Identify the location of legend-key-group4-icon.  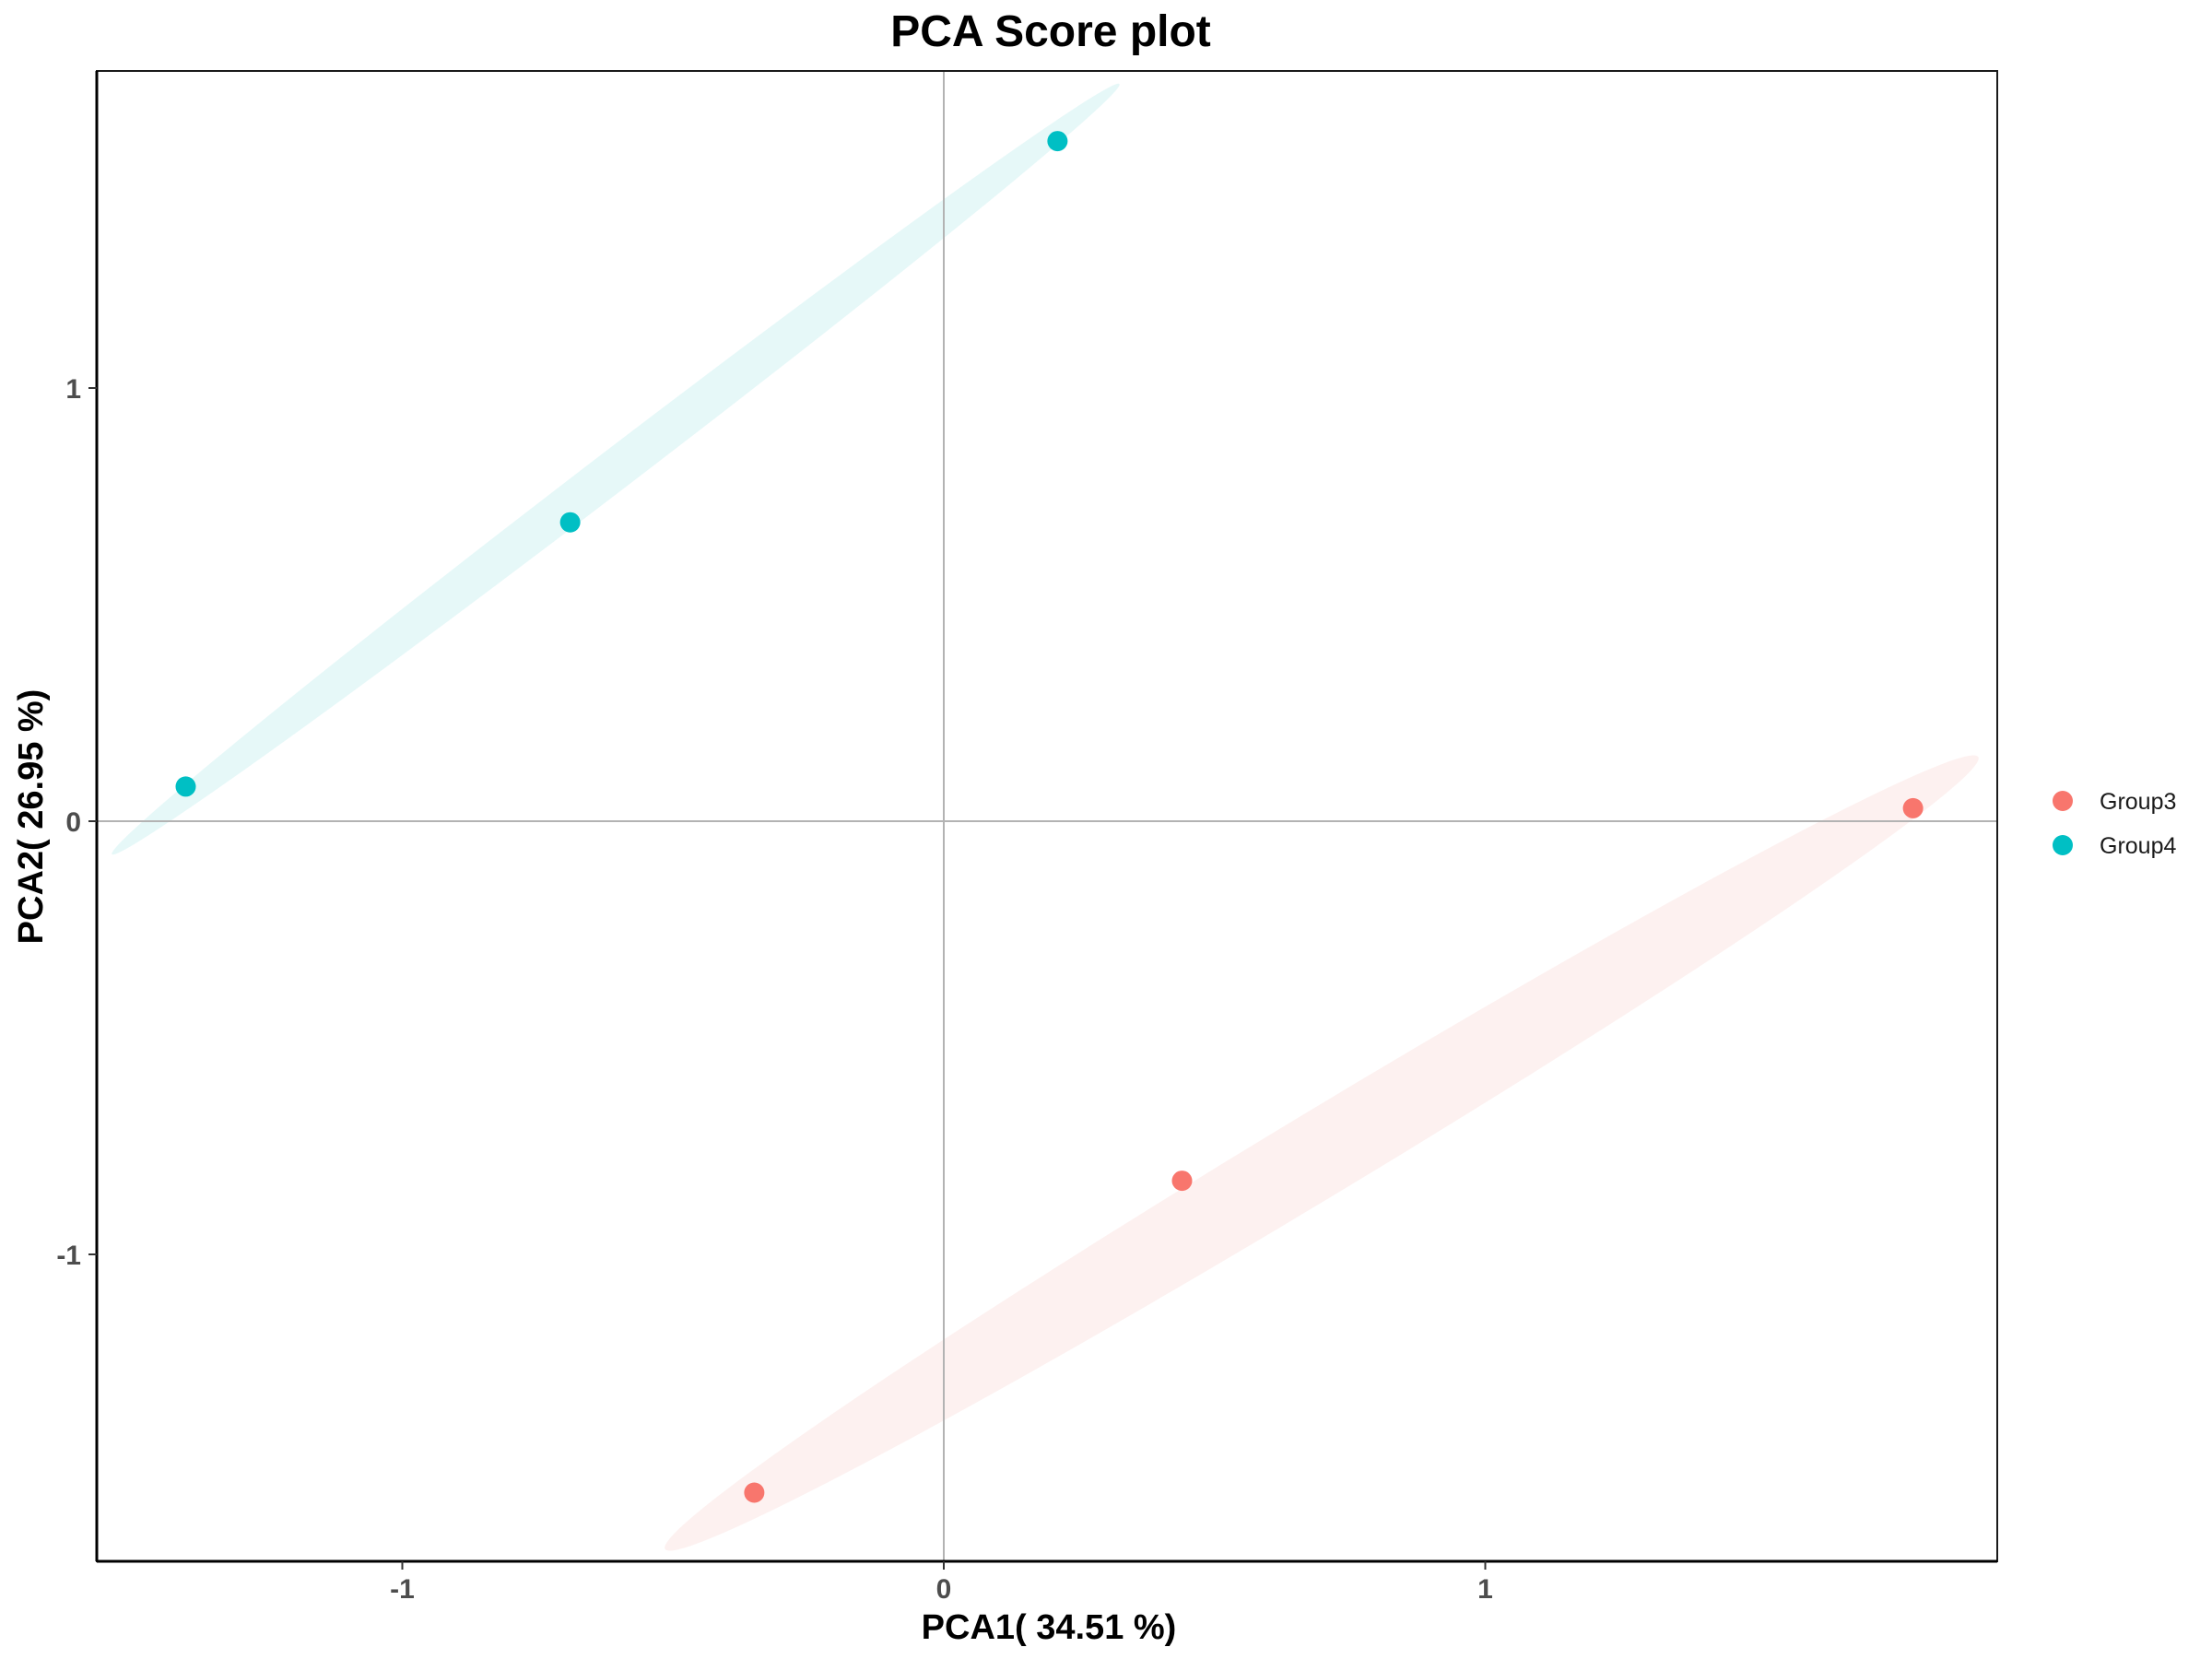
(2063, 845).